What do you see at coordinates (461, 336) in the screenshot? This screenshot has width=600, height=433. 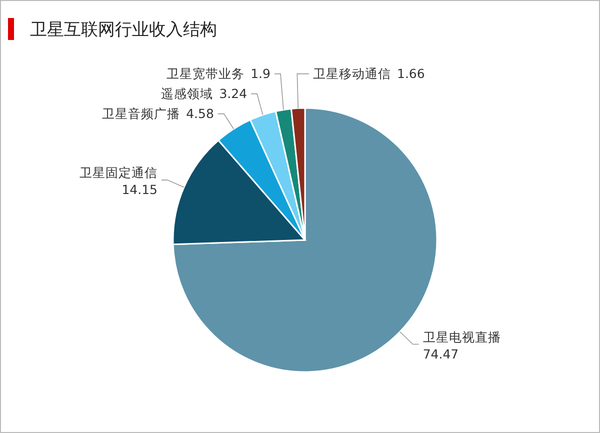 I see `slice-label: 卫星电视直播` at bounding box center [461, 336].